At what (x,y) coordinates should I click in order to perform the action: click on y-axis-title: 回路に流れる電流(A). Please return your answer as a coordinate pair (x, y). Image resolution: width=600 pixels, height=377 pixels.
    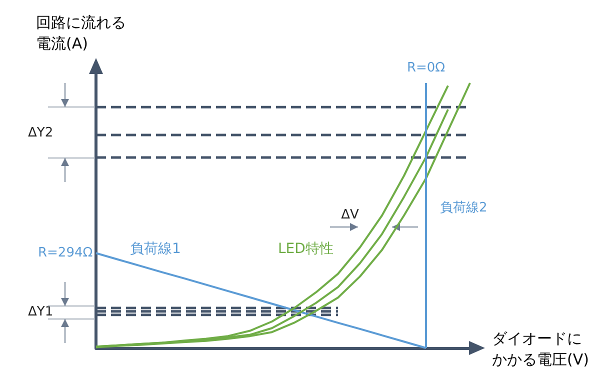
    Looking at the image, I should click on (81, 33).